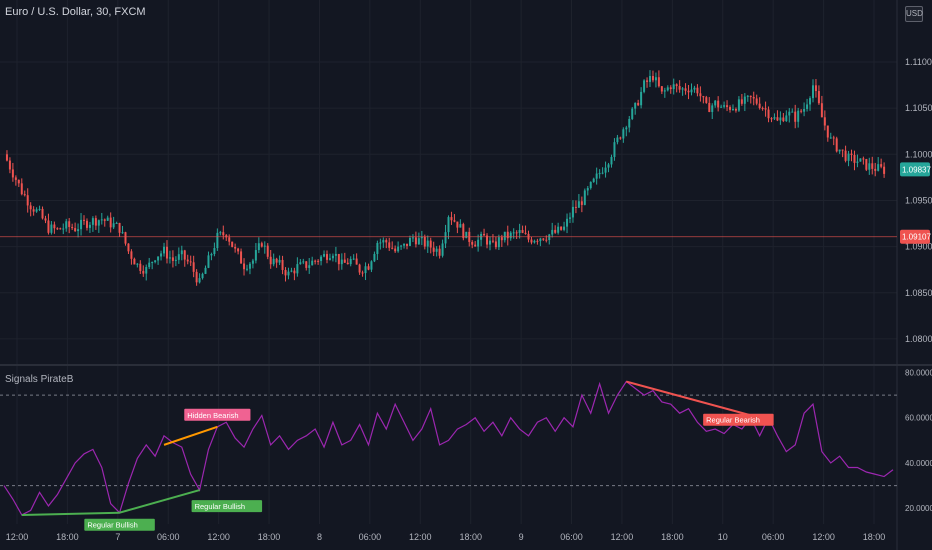  What do you see at coordinates (269, 537) in the screenshot?
I see `x-tick-label: 18:00` at bounding box center [269, 537].